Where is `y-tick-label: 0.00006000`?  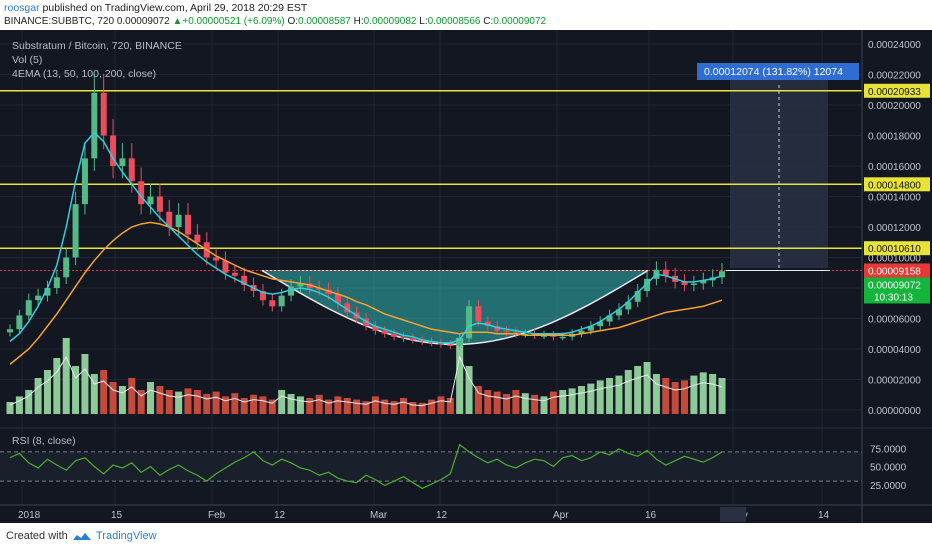
y-tick-label: 0.00006000 is located at coordinates (894, 320).